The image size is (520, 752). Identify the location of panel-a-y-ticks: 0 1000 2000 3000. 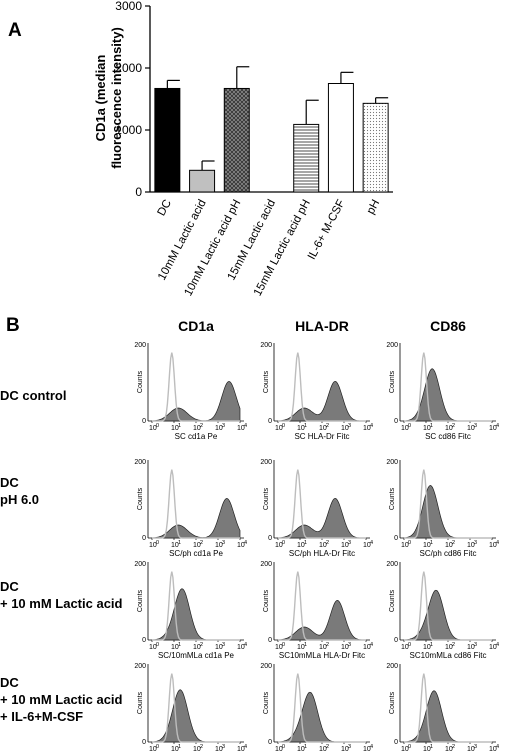
(132, 99).